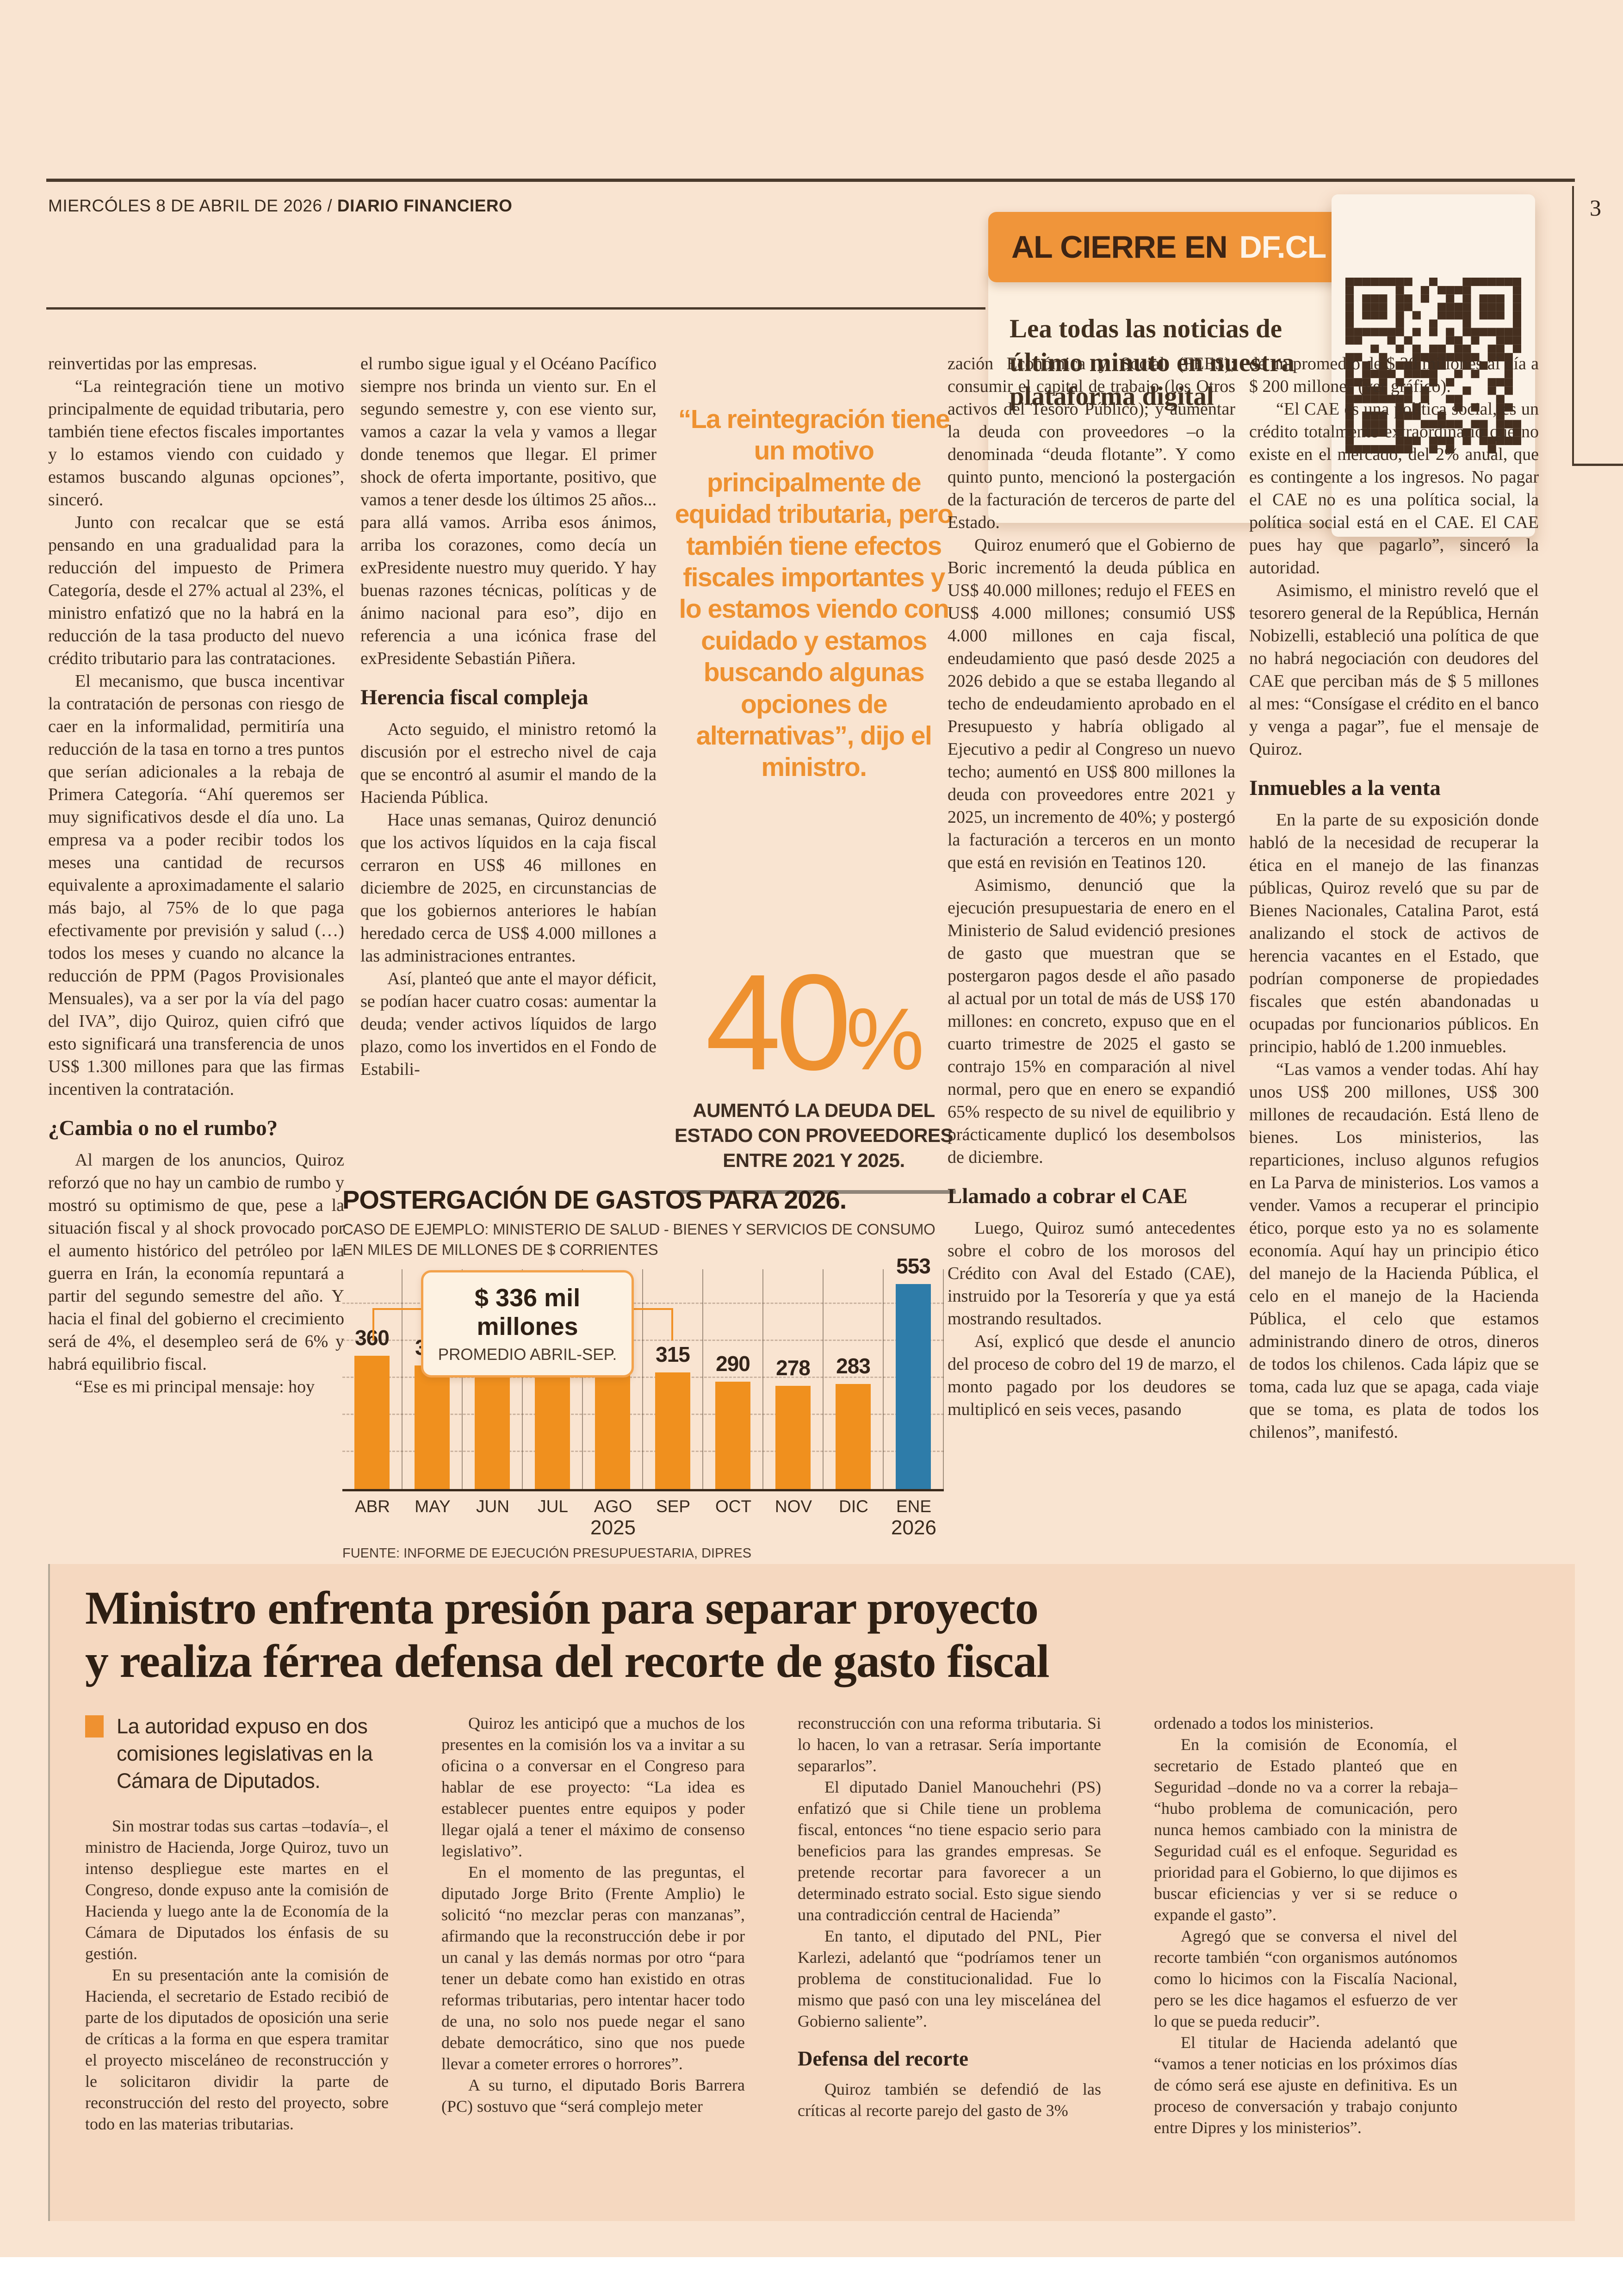 The width and height of the screenshot is (1623, 2296). What do you see at coordinates (372, 1506) in the screenshot?
I see `month-label: ABR` at bounding box center [372, 1506].